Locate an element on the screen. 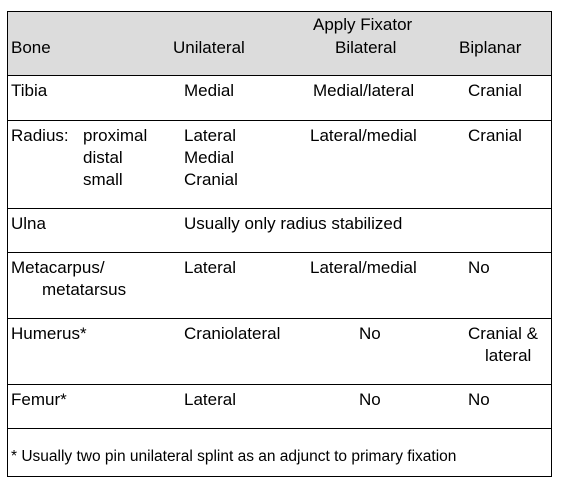 Image resolution: width=562 pixels, height=482 pixels. note-cell: Usually only radius stabilized is located at coordinates (293, 223).